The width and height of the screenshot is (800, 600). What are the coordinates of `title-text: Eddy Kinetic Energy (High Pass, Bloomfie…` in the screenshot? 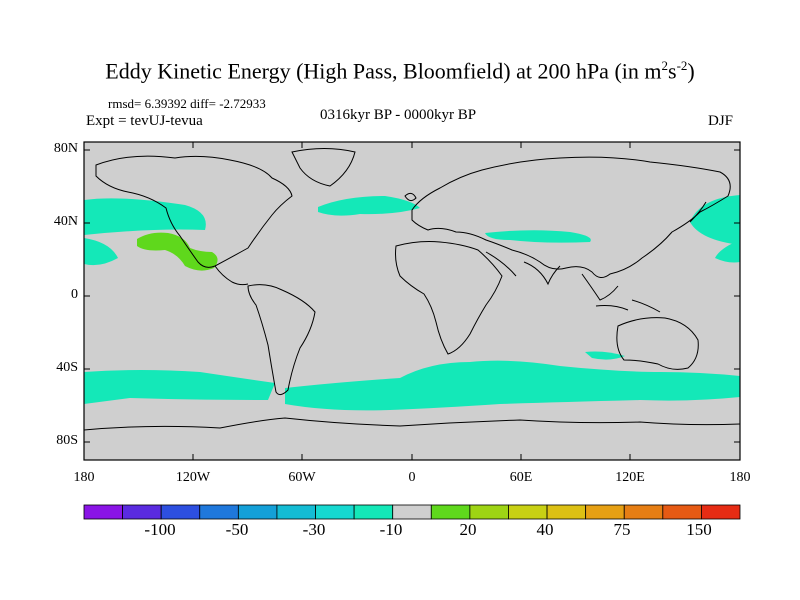 It's located at (383, 71).